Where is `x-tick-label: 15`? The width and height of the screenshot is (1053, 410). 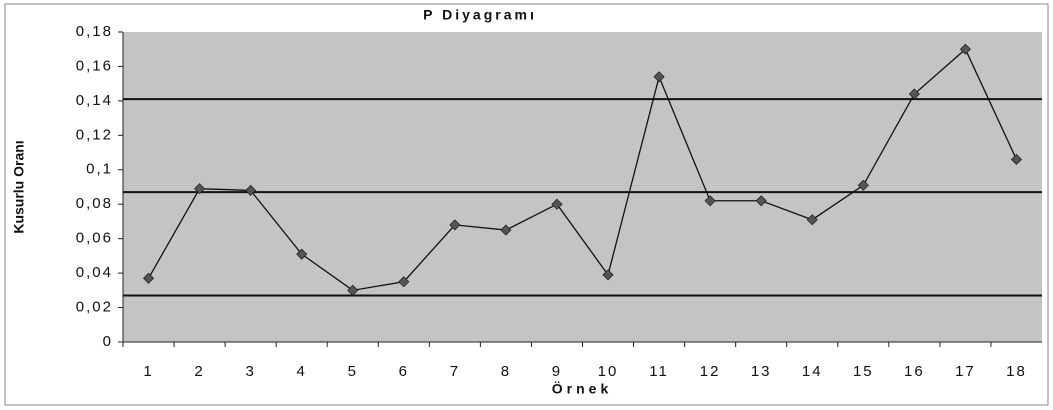
x-tick-label: 15 is located at coordinates (863, 371).